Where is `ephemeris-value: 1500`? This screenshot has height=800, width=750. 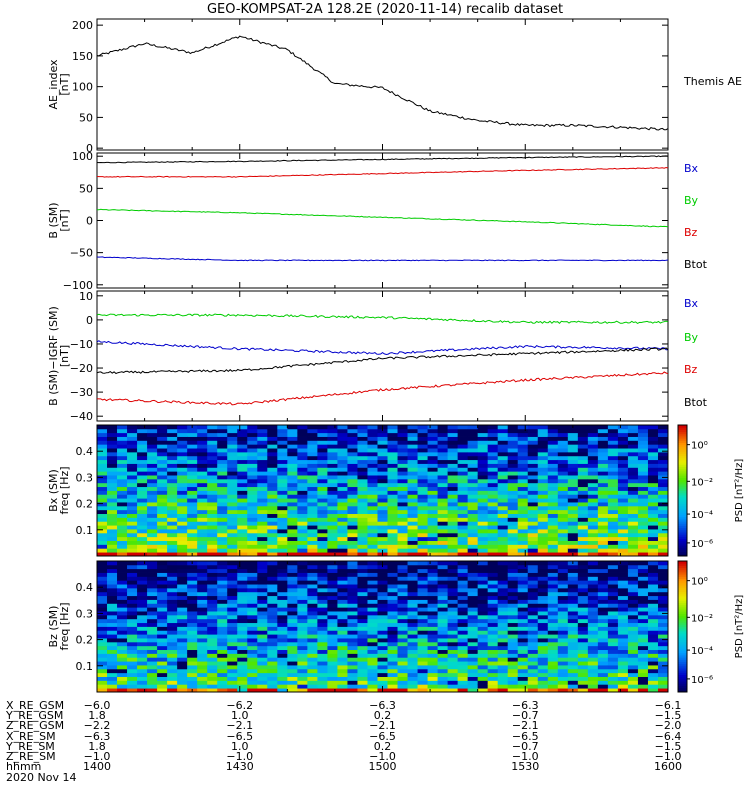
ephemeris-value: 1500 is located at coordinates (383, 766).